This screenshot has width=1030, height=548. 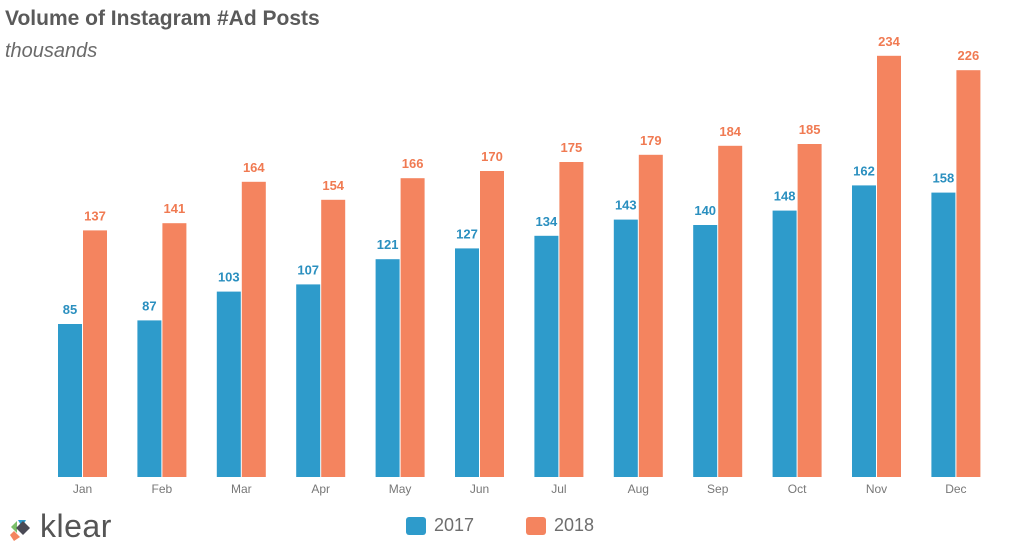 What do you see at coordinates (467, 233) in the screenshot?
I see `data-label-2017-Jun: 127` at bounding box center [467, 233].